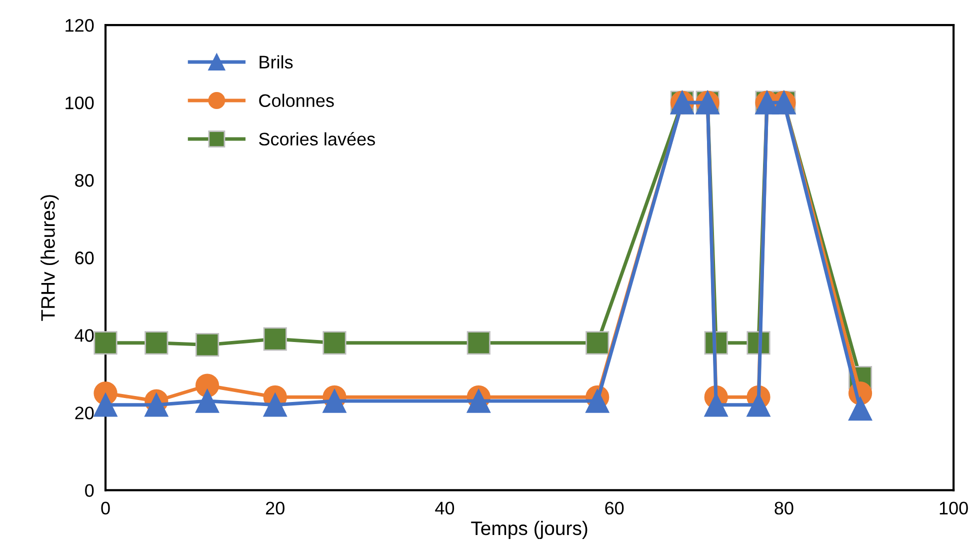 This screenshot has width=977, height=557. I want to click on y-tick-label: 0, so click(89, 490).